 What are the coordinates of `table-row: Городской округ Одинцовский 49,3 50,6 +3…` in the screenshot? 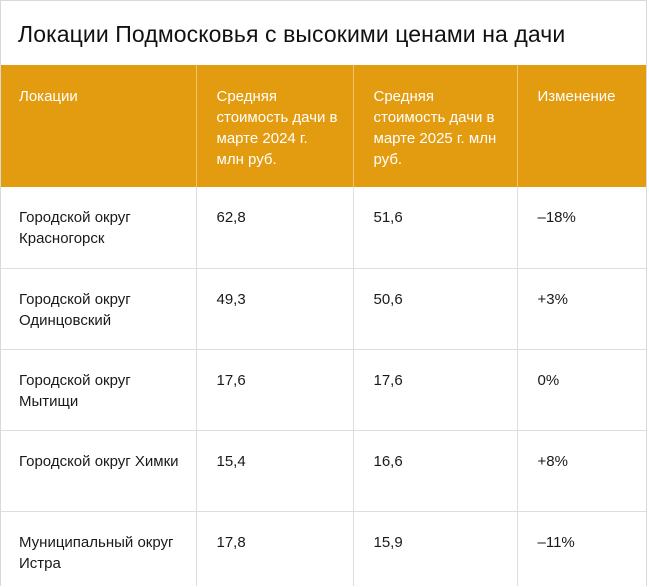 It's located at (323, 308).